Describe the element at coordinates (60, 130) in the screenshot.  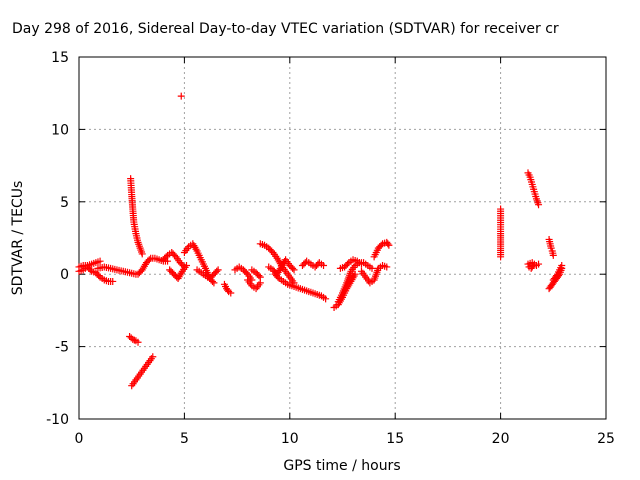
I see `y-tick-label: 10` at that location.